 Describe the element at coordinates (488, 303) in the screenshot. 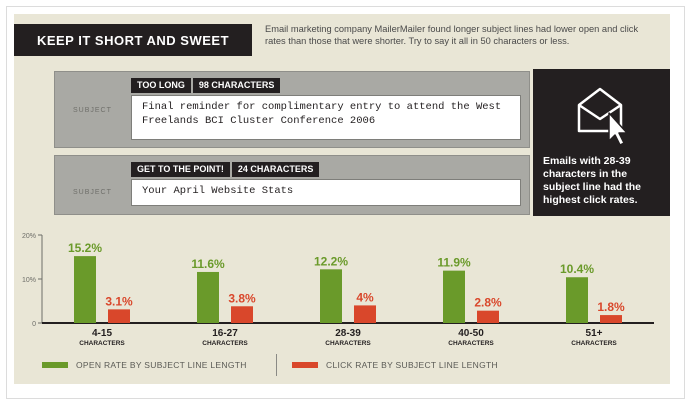

I see `click-rate-label: 2.8%` at that location.